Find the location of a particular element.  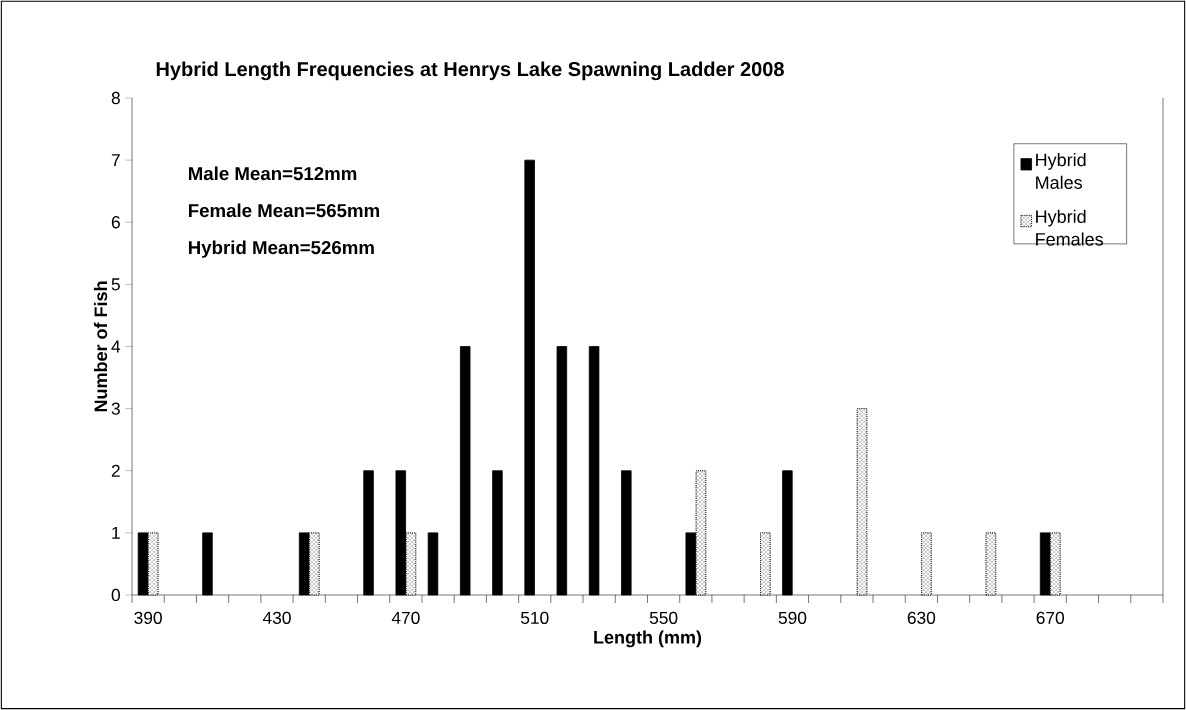

y-axis-title: Number of Fish is located at coordinates (100, 346).